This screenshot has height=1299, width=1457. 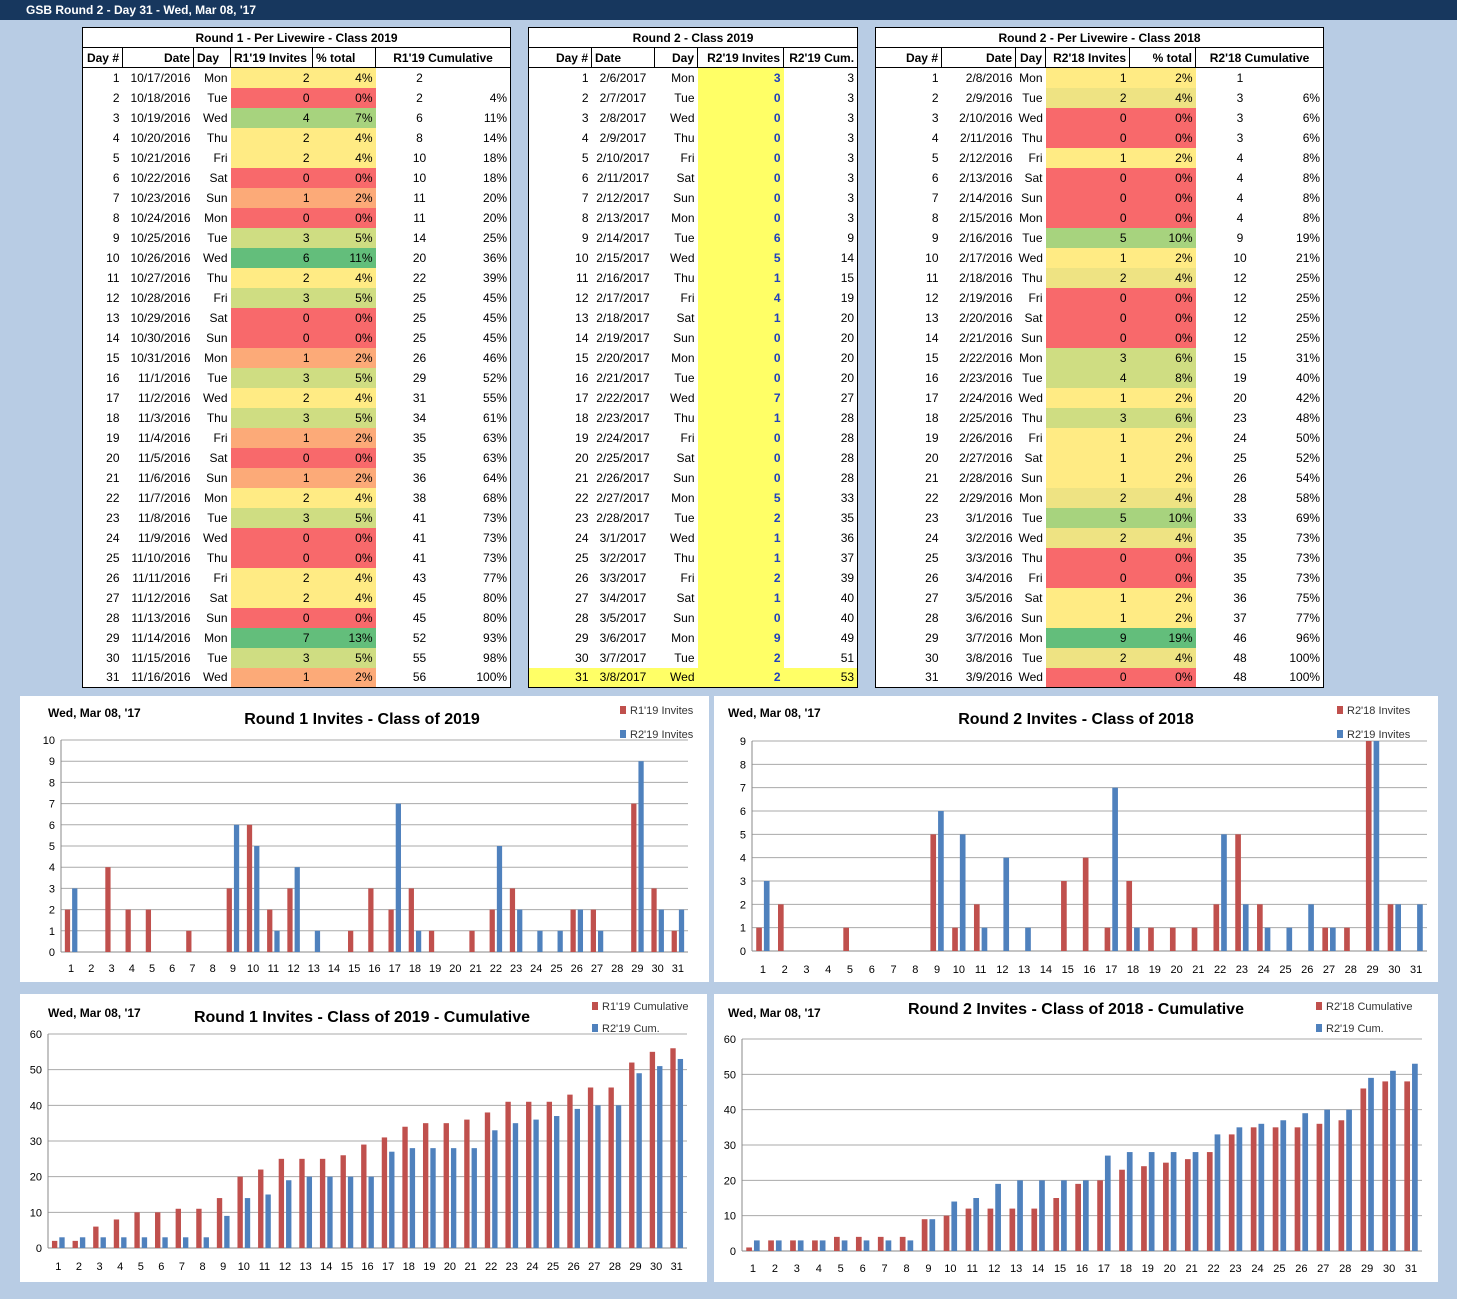 I want to click on cell-date: 2/27/2017, so click(x=623, y=497).